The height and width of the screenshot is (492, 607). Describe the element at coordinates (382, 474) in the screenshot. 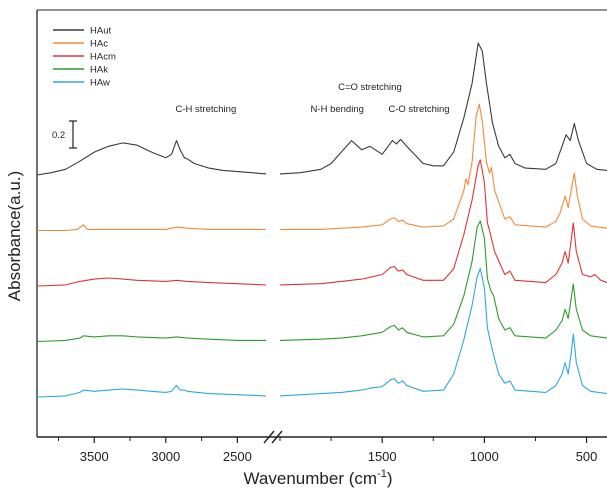

I see `x-axis-title-sup: -1` at that location.